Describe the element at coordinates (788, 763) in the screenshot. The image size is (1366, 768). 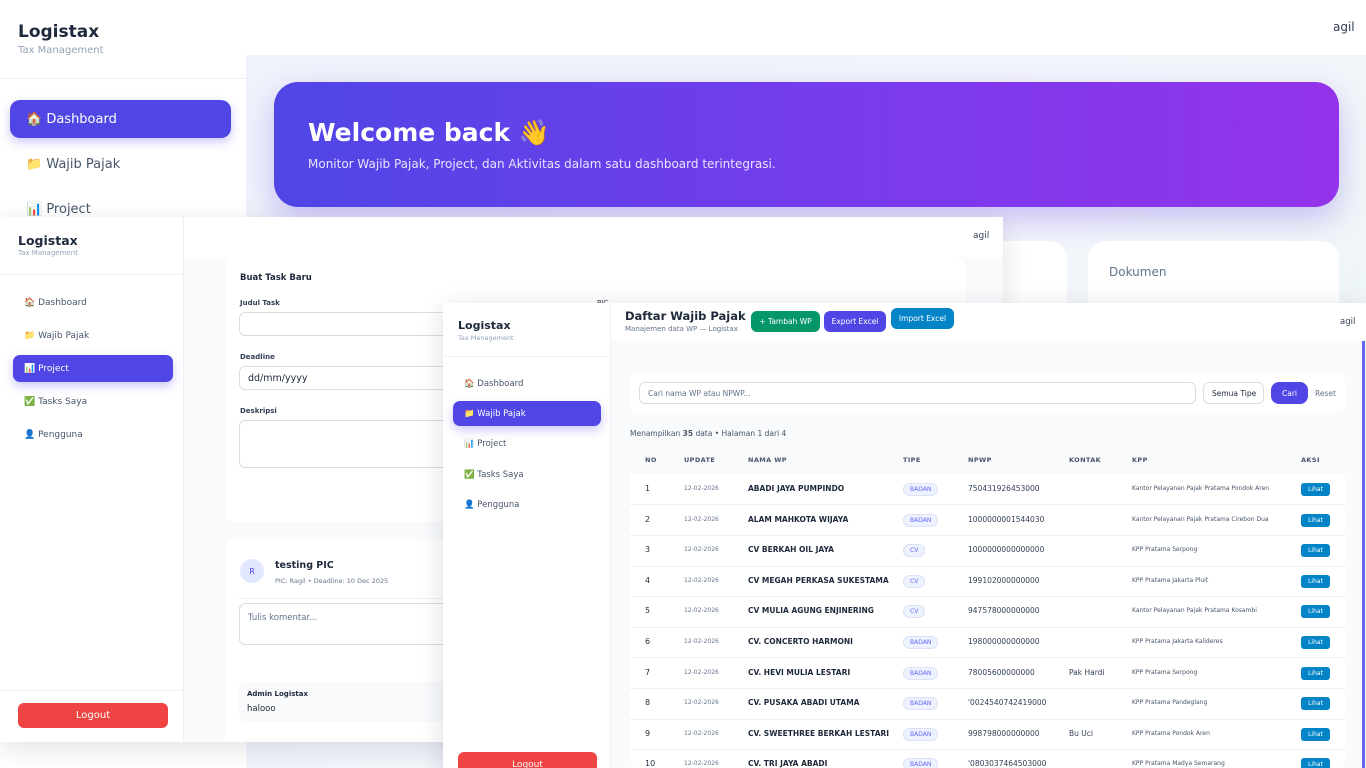
I see `cell-name: CV. TRI JAYA ABADI` at that location.